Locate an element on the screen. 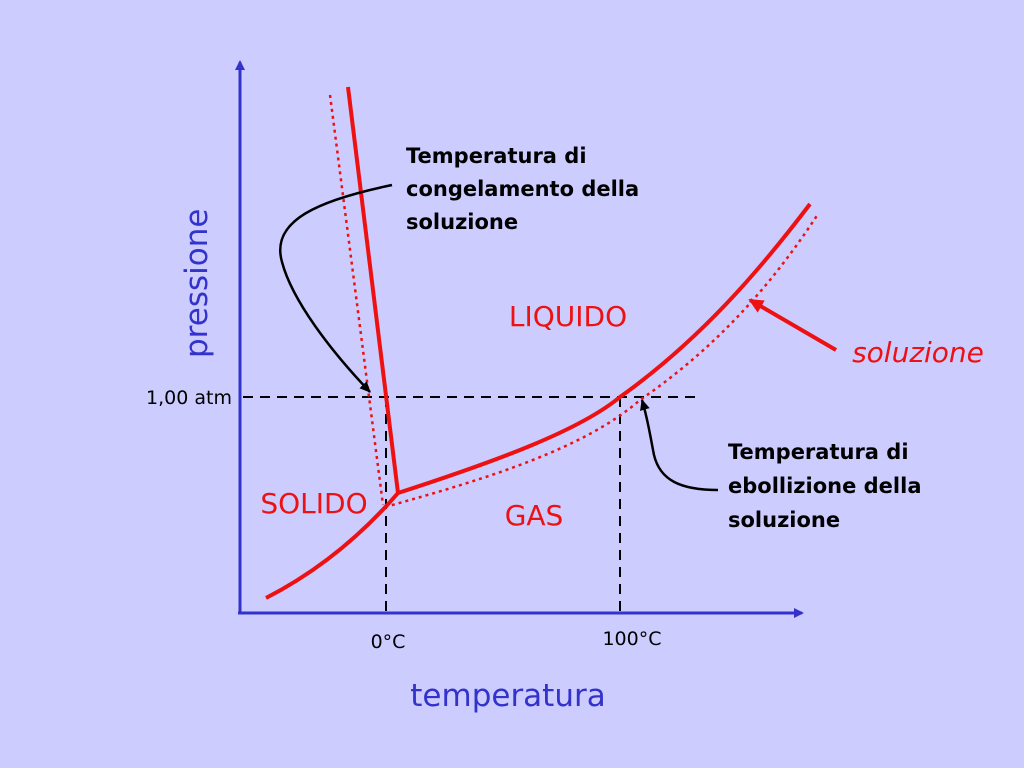 The width and height of the screenshot is (1024, 768). boiling-annotation-line-3: soluzione is located at coordinates (784, 520).